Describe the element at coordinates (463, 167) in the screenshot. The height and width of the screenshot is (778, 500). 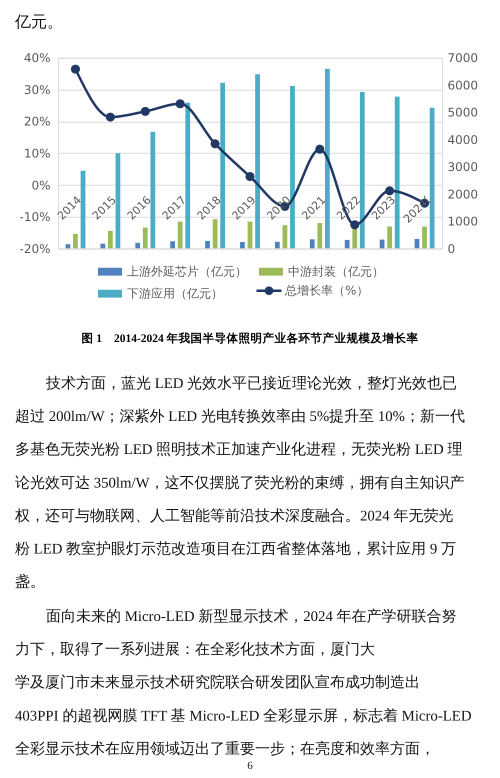
I see `y2-tick-label: 3000` at that location.